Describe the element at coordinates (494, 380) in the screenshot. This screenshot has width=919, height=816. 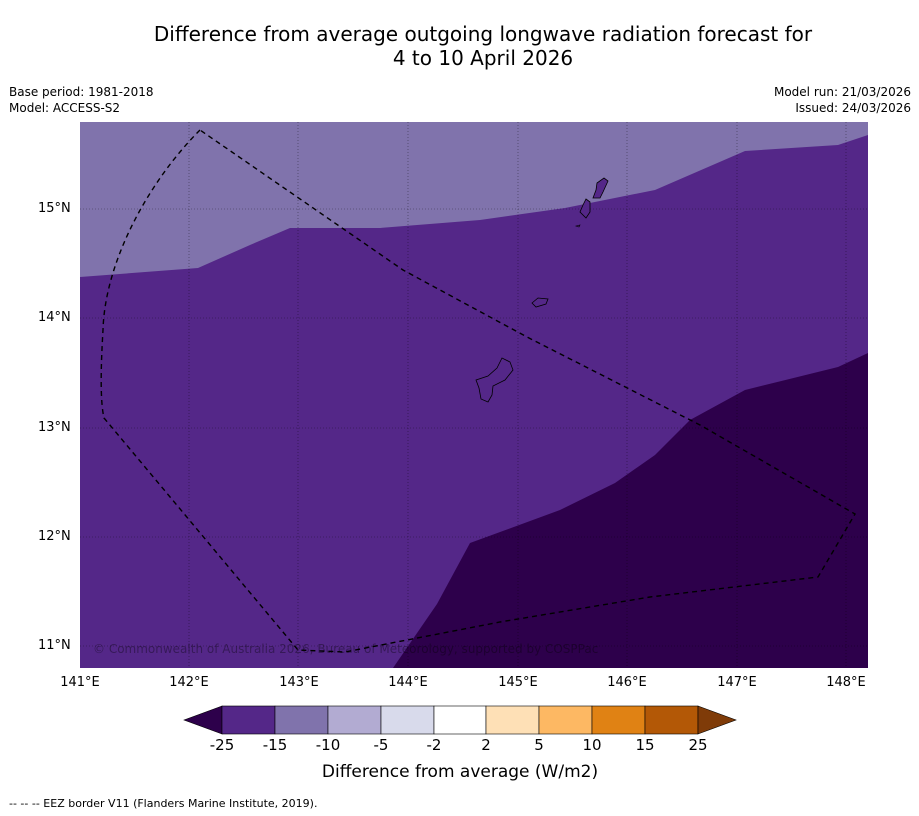
I see `guam-island` at that location.